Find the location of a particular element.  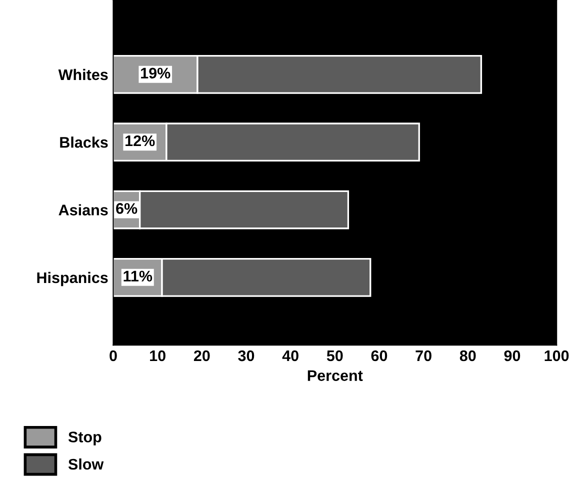

x-tick-label: 40 is located at coordinates (290, 356).